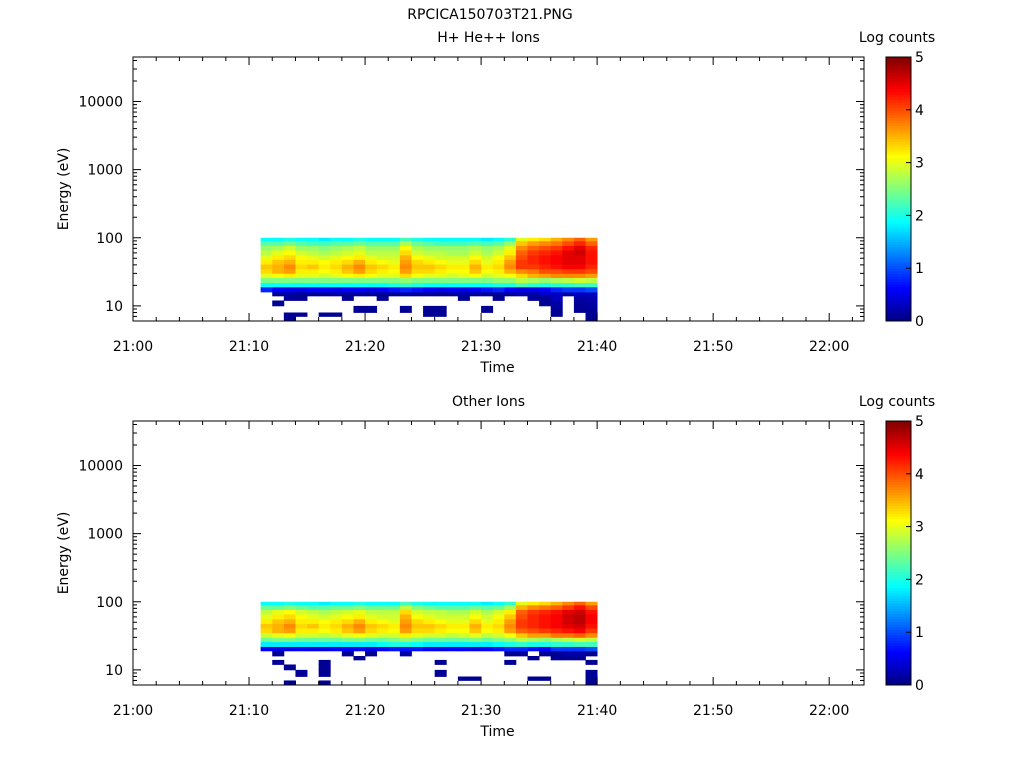  I want to click on colorbar-tick-label: 4, so click(919, 475).